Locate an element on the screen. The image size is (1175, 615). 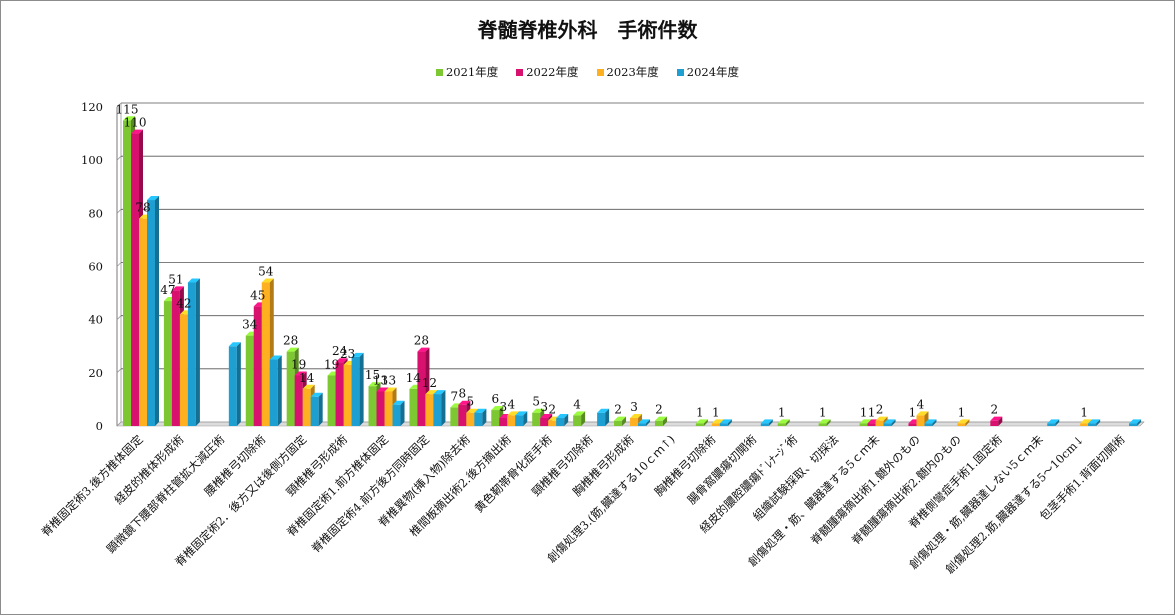
y-tick-label: 0 is located at coordinates (99, 426).